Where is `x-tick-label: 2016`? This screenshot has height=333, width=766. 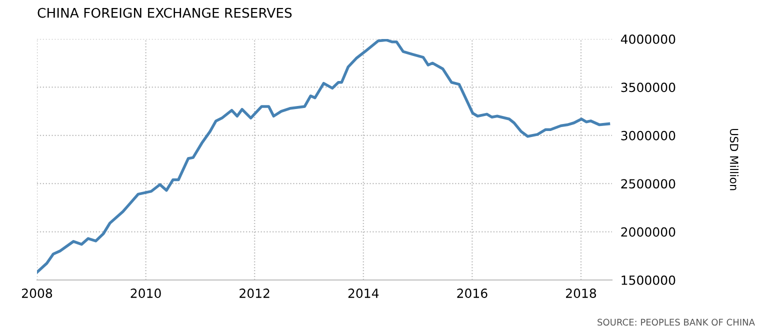 x-tick-label: 2016 is located at coordinates (472, 293).